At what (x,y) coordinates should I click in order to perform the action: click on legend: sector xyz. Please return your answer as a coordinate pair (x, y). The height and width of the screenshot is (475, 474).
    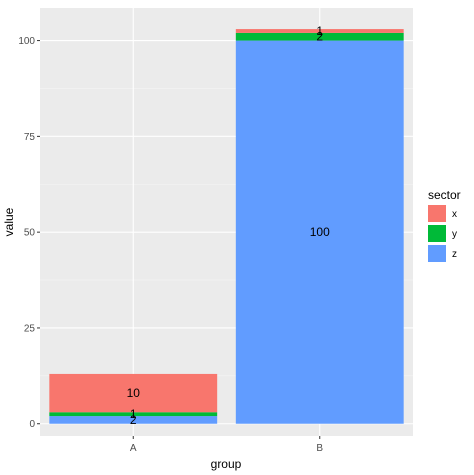
    Looking at the image, I should click on (444, 225).